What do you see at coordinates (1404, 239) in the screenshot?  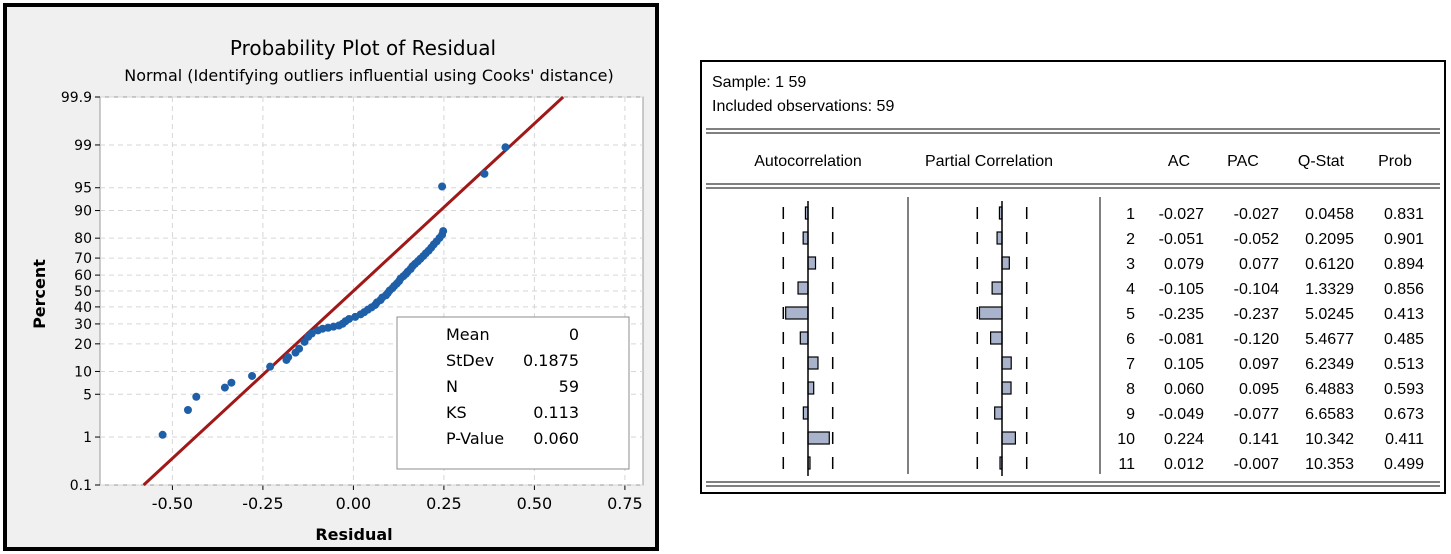 I see `prob-value: 0.901` at bounding box center [1404, 239].